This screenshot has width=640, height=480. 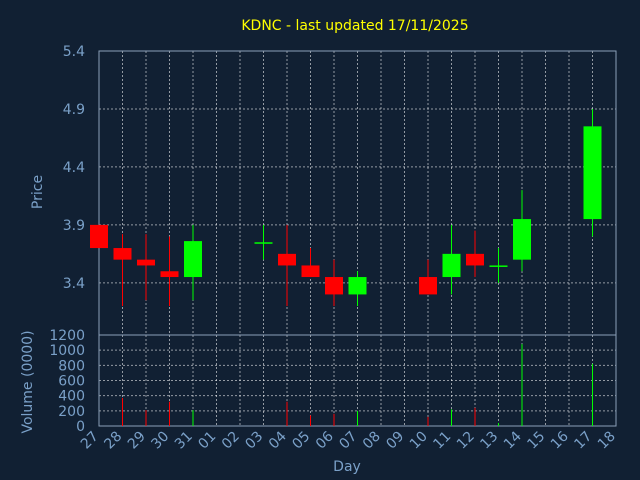 What do you see at coordinates (74, 168) in the screenshot?
I see `price-tick-label: 4.4` at bounding box center [74, 168].